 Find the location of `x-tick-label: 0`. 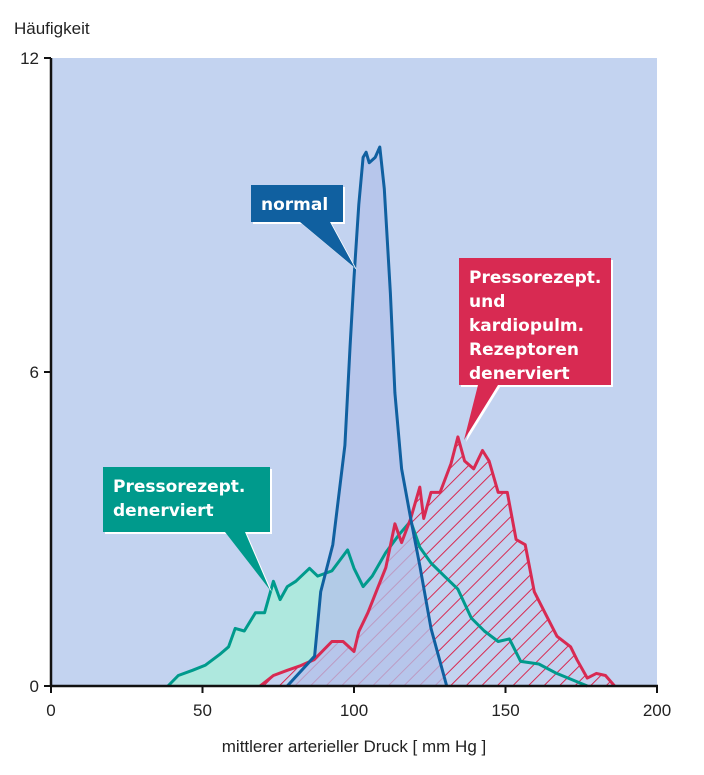

x-tick-label: 0 is located at coordinates (50, 710).